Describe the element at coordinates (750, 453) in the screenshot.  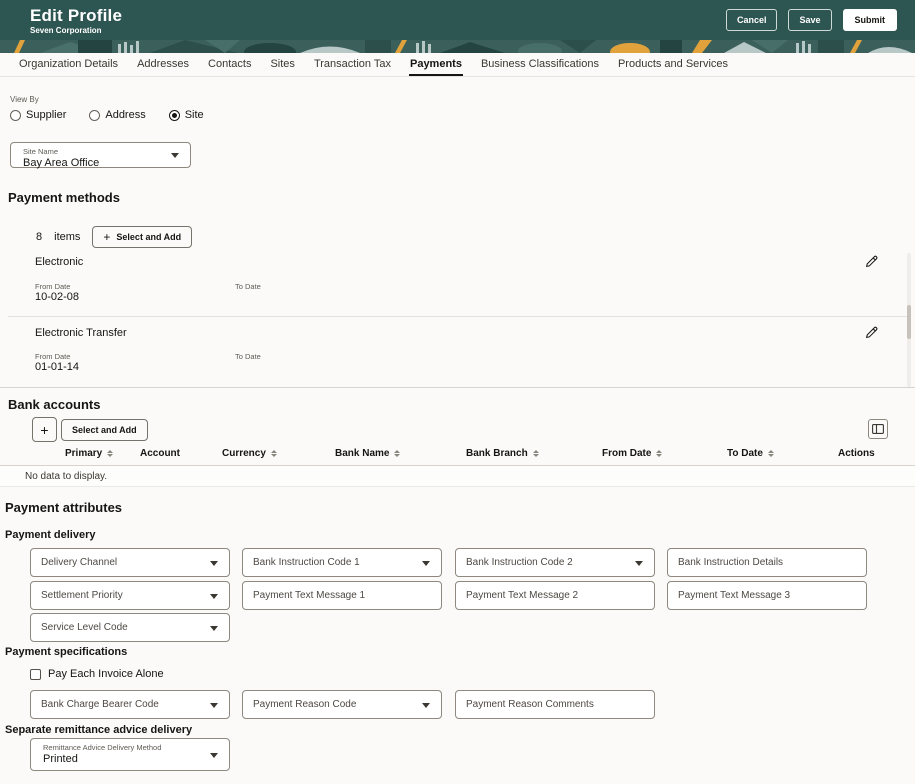
I see `column-header-to-date: To Date` at that location.